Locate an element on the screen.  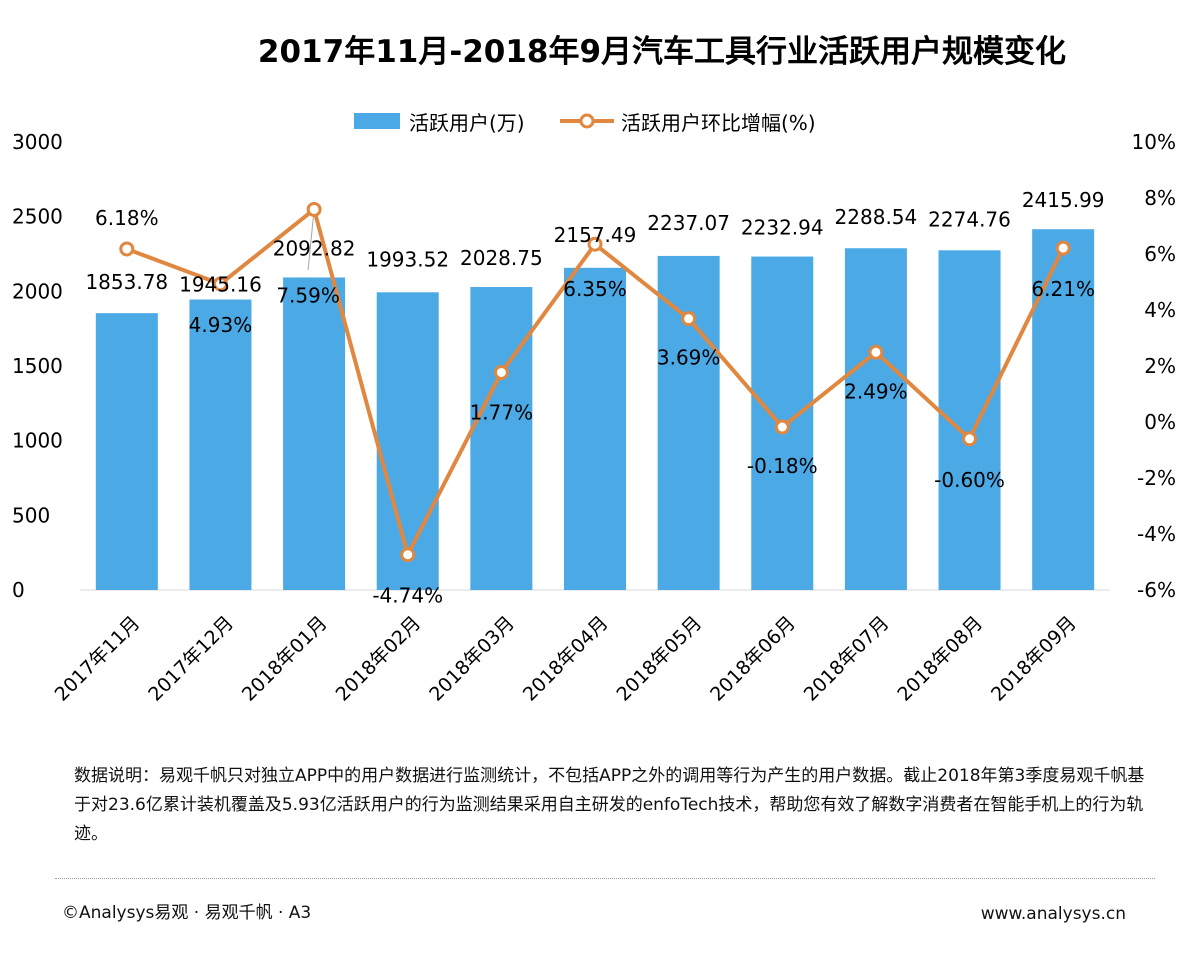
y-left-tick: 3000 is located at coordinates (37, 142).